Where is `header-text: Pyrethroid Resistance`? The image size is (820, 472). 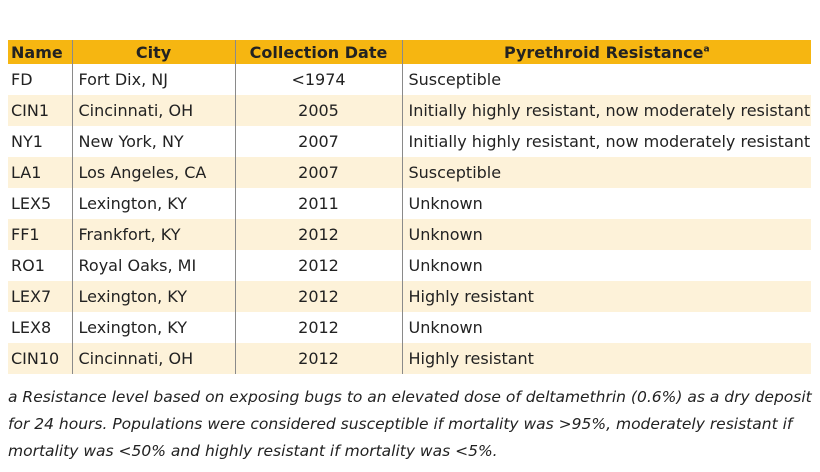 header-text: Pyrethroid Resistance is located at coordinates (603, 52).